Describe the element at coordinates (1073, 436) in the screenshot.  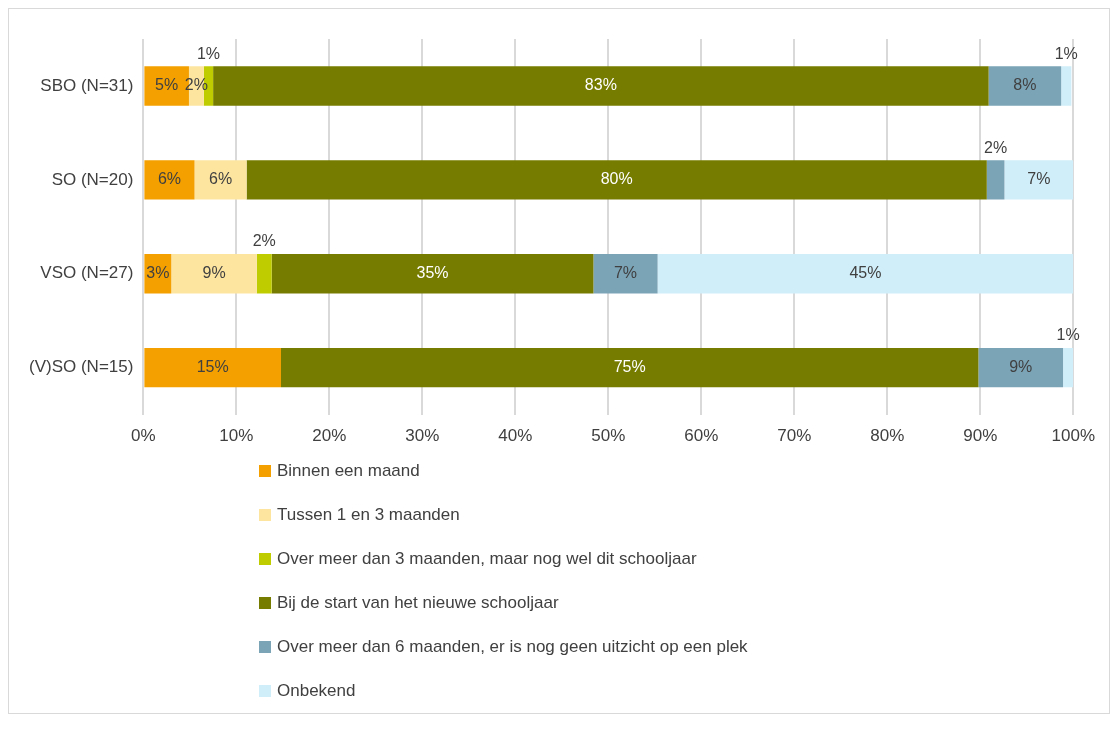
I see `x-tick-label: 100%` at that location.